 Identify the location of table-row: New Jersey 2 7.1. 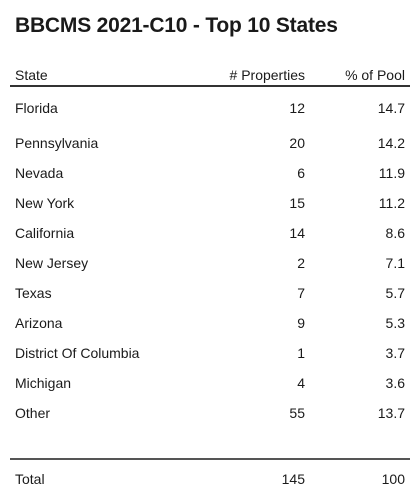
(210, 263).